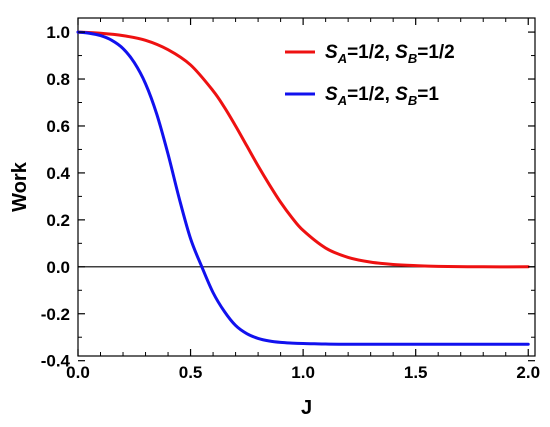 The width and height of the screenshot is (550, 427). I want to click on x-axis-title: J, so click(306, 408).